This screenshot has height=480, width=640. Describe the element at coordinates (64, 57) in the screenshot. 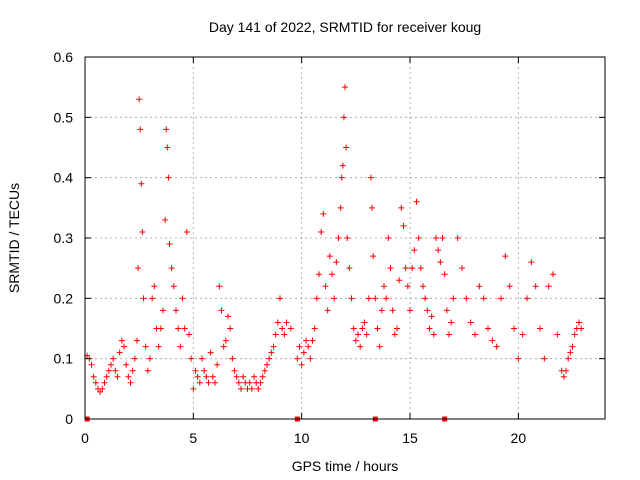

I see `y-tick-label: 0.6` at that location.